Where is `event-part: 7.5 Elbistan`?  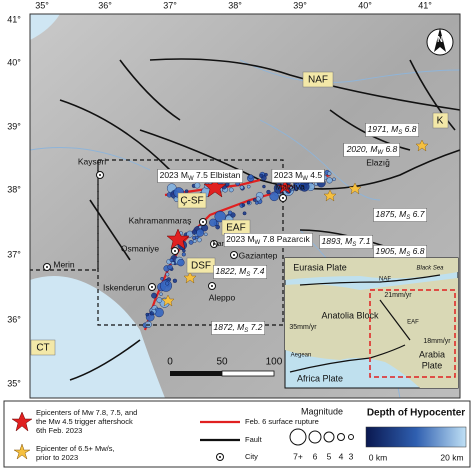
event-part: 7.5 Elbistan is located at coordinates (217, 175).